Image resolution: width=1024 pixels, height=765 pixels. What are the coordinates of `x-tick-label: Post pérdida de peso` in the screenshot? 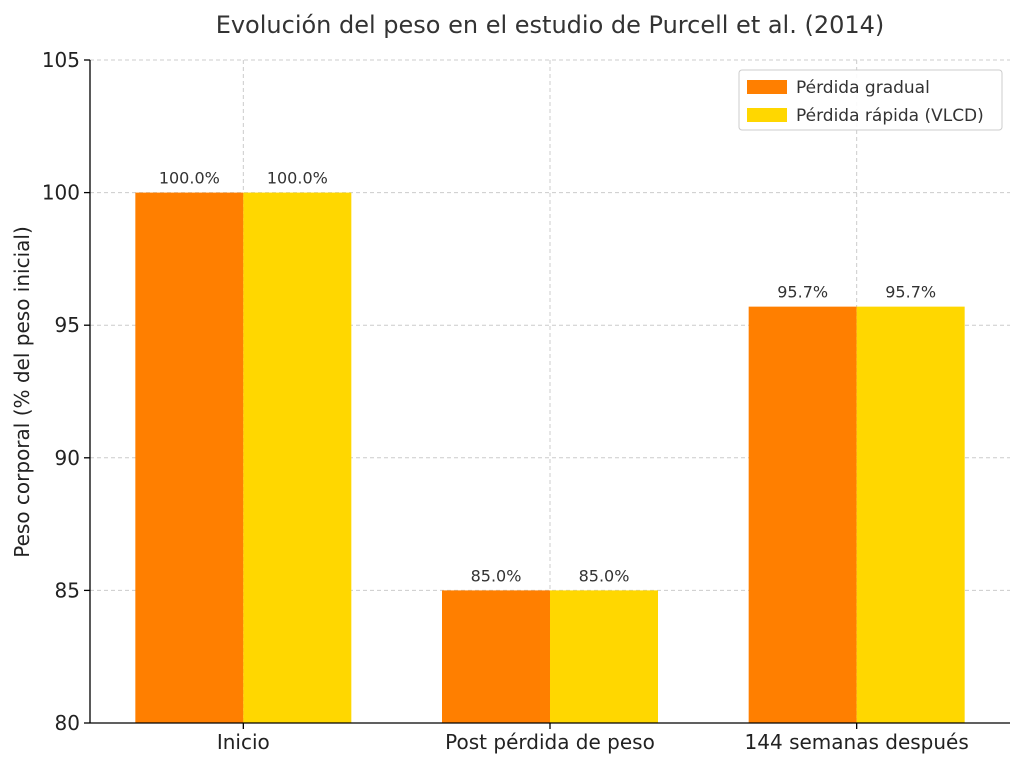 It's located at (550, 742).